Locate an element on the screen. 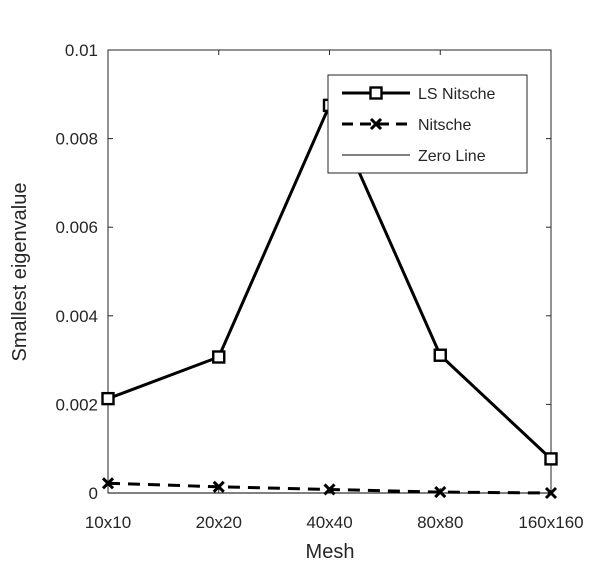  x-axis-label: Mesh is located at coordinates (330, 552).